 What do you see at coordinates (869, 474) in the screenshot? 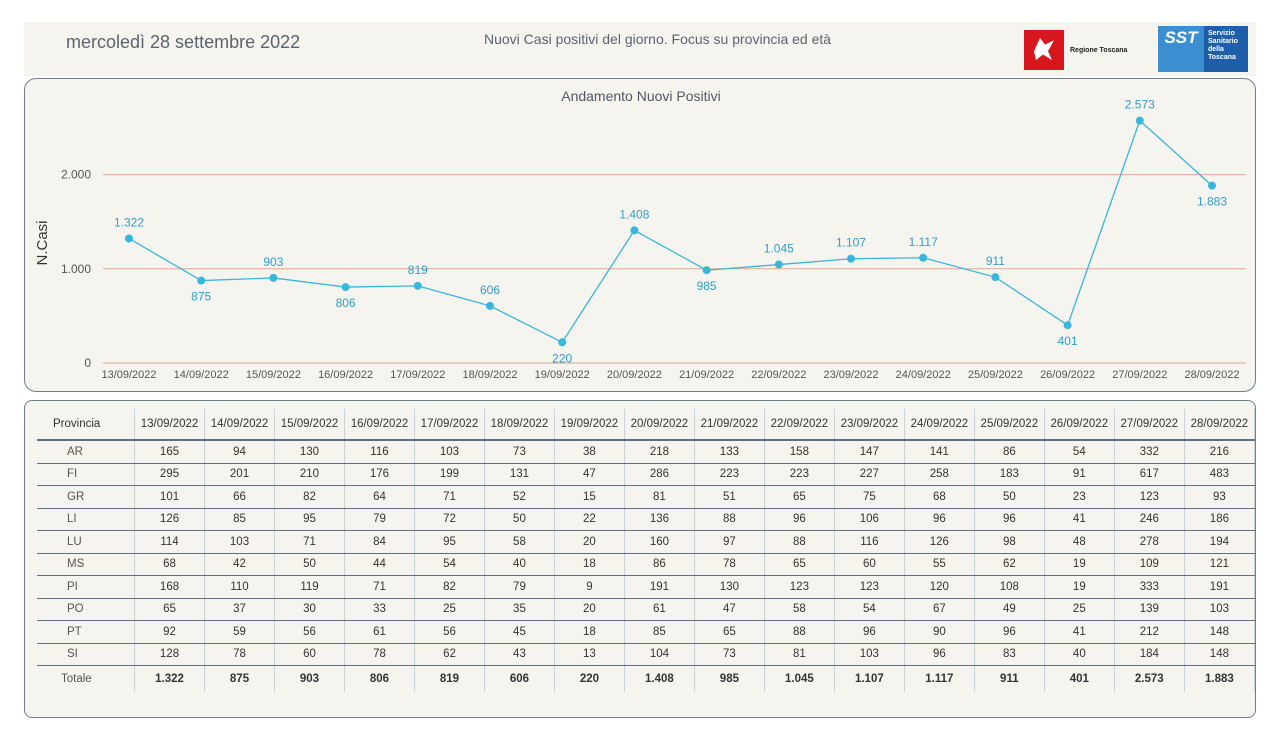
I see `table-cell: 227` at bounding box center [869, 474].